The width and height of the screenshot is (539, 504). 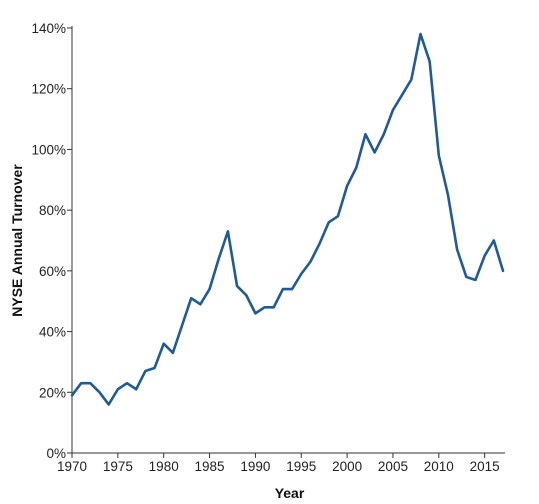 What do you see at coordinates (393, 466) in the screenshot?
I see `x-tick-label: 2005` at bounding box center [393, 466].